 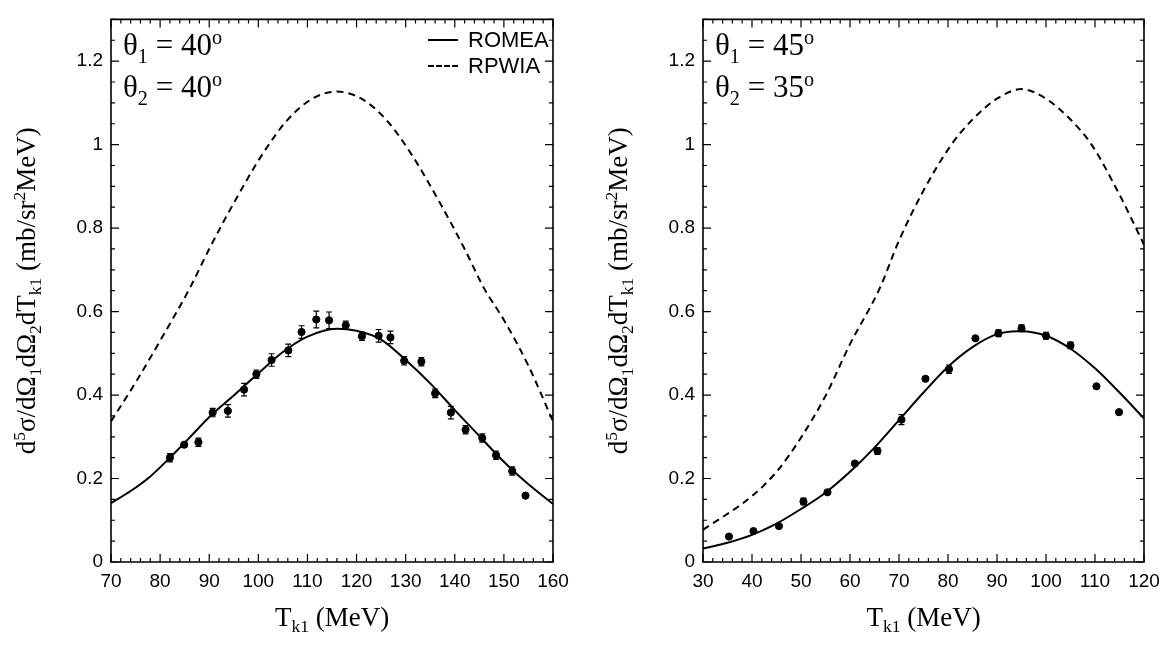 I want to click on x-tick-label: 30, so click(x=703, y=580).